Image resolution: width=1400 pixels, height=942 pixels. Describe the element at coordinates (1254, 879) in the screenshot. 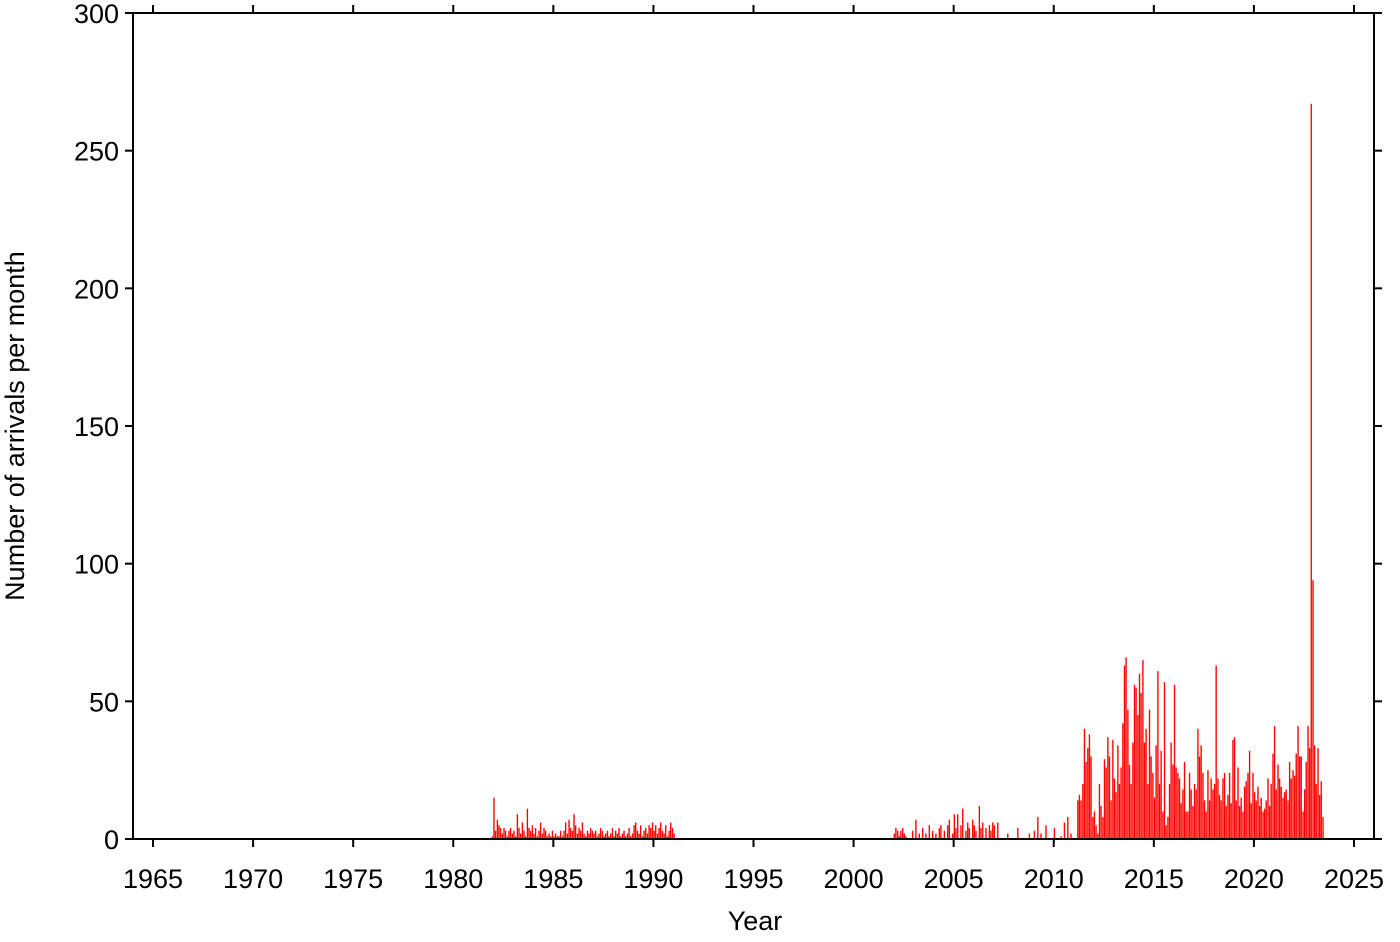

I see `x-tick-label: 2020` at that location.